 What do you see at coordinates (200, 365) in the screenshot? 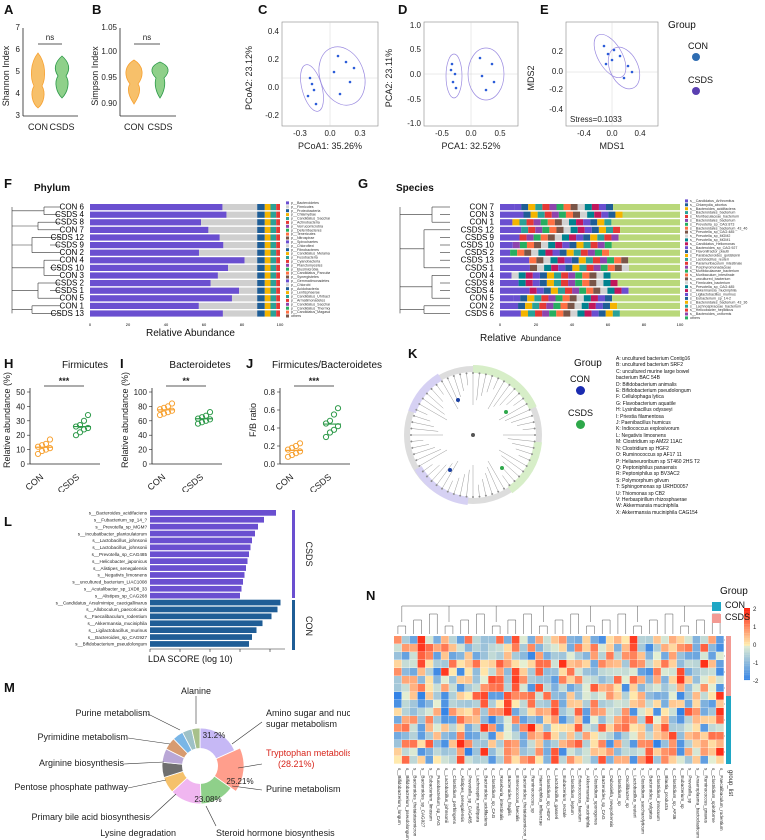
I see `i-title: Bacteroidetes` at bounding box center [200, 365].